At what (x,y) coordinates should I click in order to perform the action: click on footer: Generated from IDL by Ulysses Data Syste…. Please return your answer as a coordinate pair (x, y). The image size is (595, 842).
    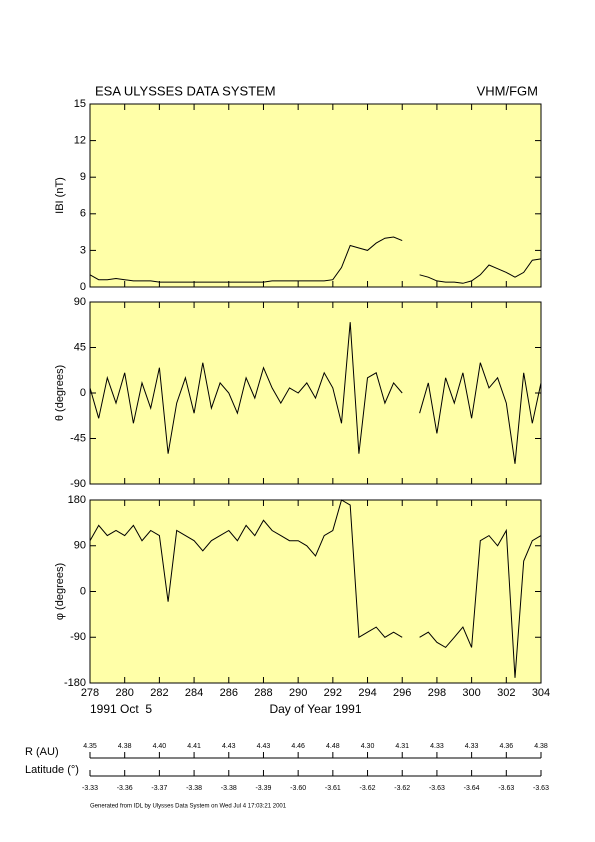
    Looking at the image, I should click on (188, 807).